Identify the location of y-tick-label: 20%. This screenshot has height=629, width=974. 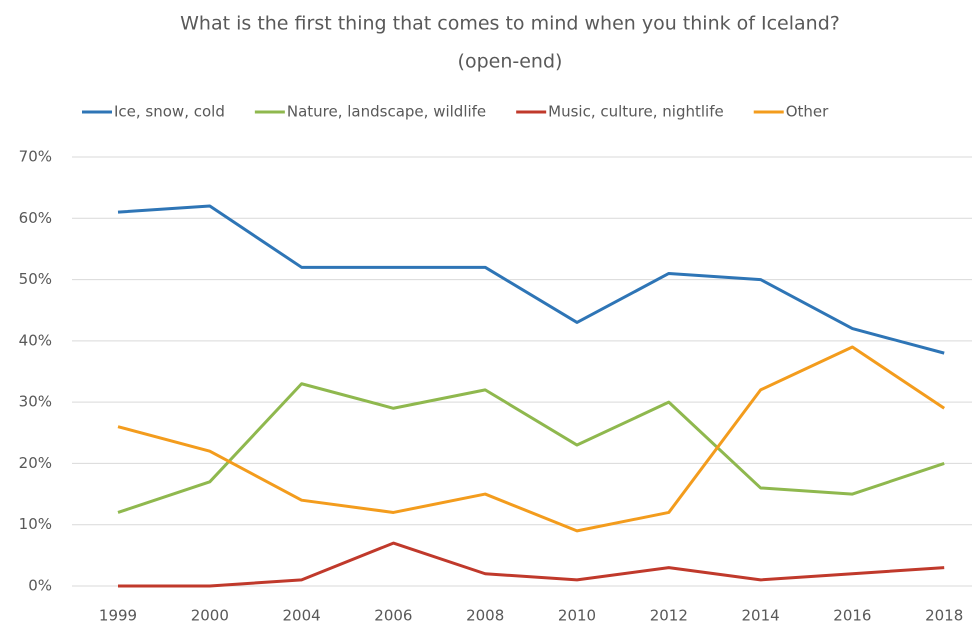
(35, 463).